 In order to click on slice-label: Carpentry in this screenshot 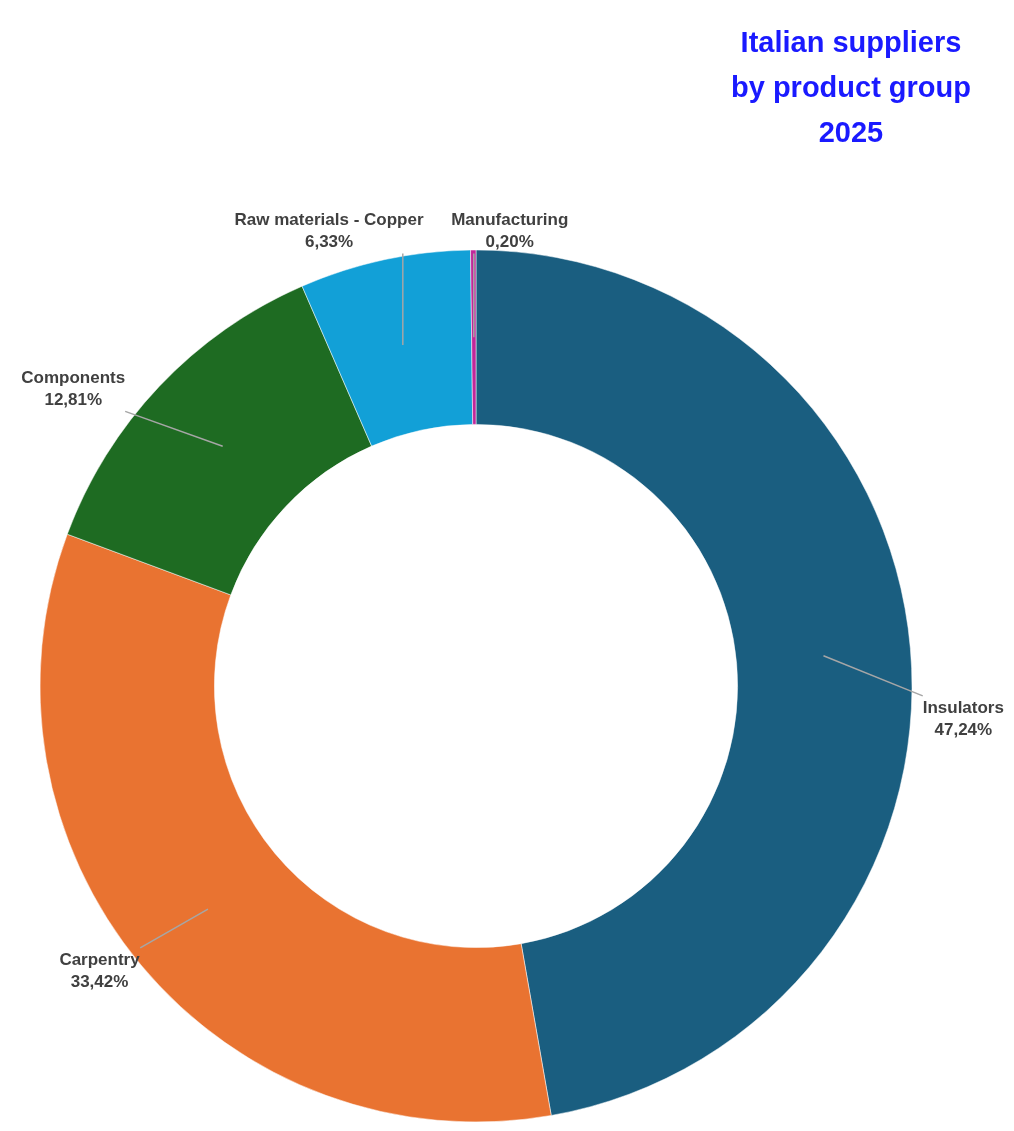, I will do `click(100, 959)`.